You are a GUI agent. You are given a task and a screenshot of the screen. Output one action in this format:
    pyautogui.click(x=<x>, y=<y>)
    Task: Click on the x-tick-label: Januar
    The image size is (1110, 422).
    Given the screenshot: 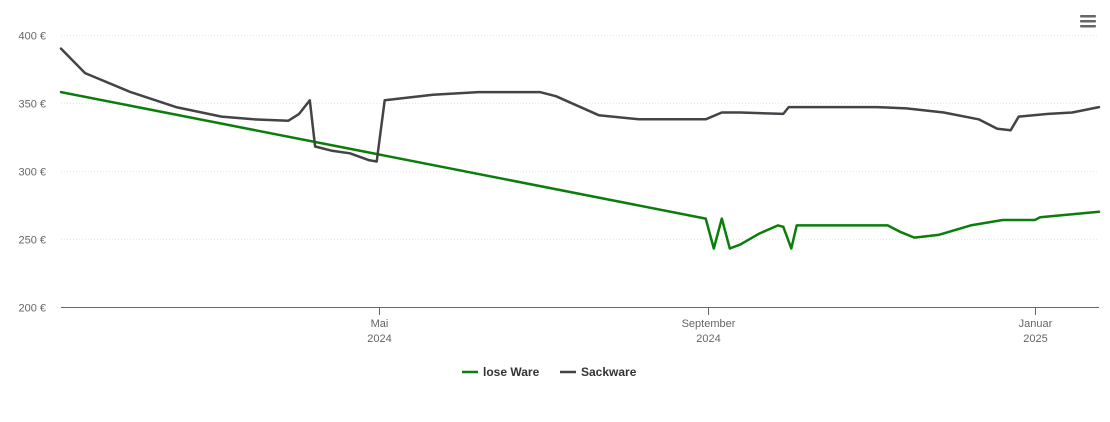 What is the action you would take?
    pyautogui.click(x=1036, y=324)
    